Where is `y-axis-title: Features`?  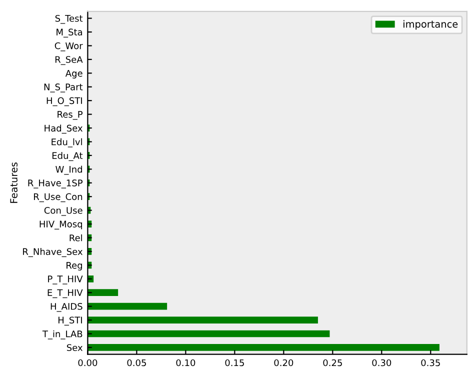 y-axis-title: Features is located at coordinates (14, 182).